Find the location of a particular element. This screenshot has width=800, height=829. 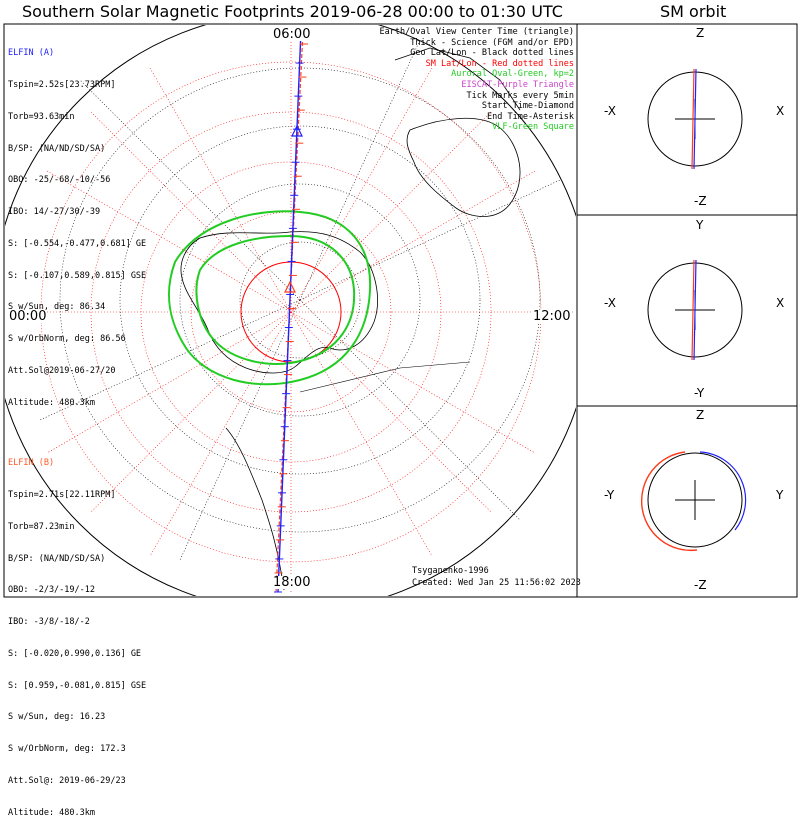

created-timestamp: Created: Wed Jan 25 11:56:02 2023 is located at coordinates (496, 583).